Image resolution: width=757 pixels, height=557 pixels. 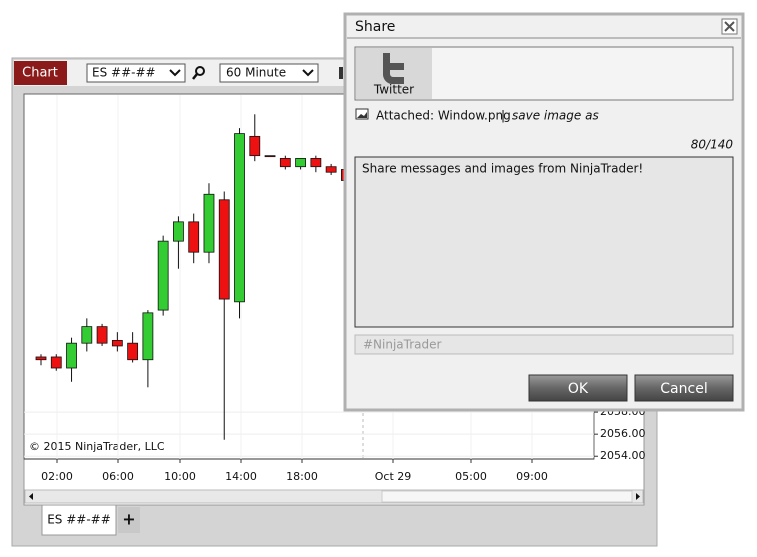 I want to click on x-tick-label: 10:00, so click(x=180, y=476).